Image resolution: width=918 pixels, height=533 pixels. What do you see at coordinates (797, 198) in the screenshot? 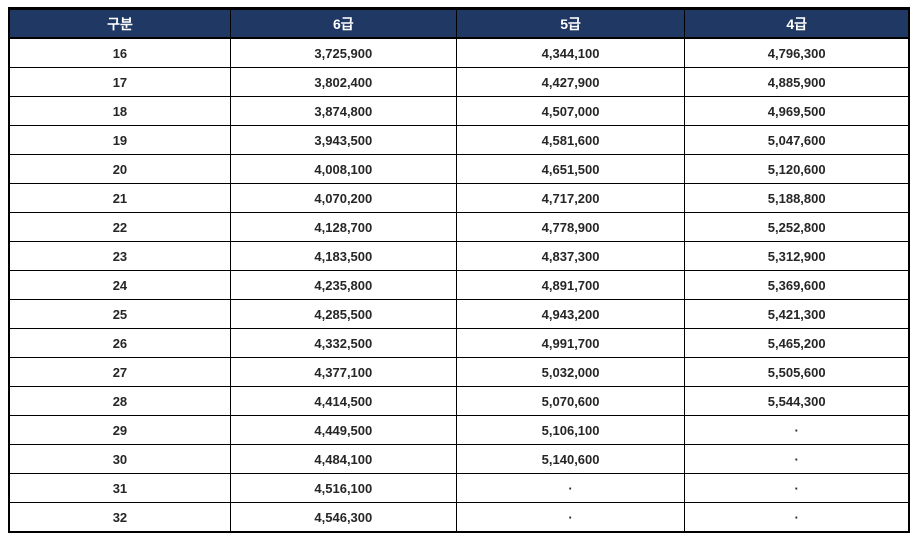
I see `grade4-cell: 5,188,800` at bounding box center [797, 198].